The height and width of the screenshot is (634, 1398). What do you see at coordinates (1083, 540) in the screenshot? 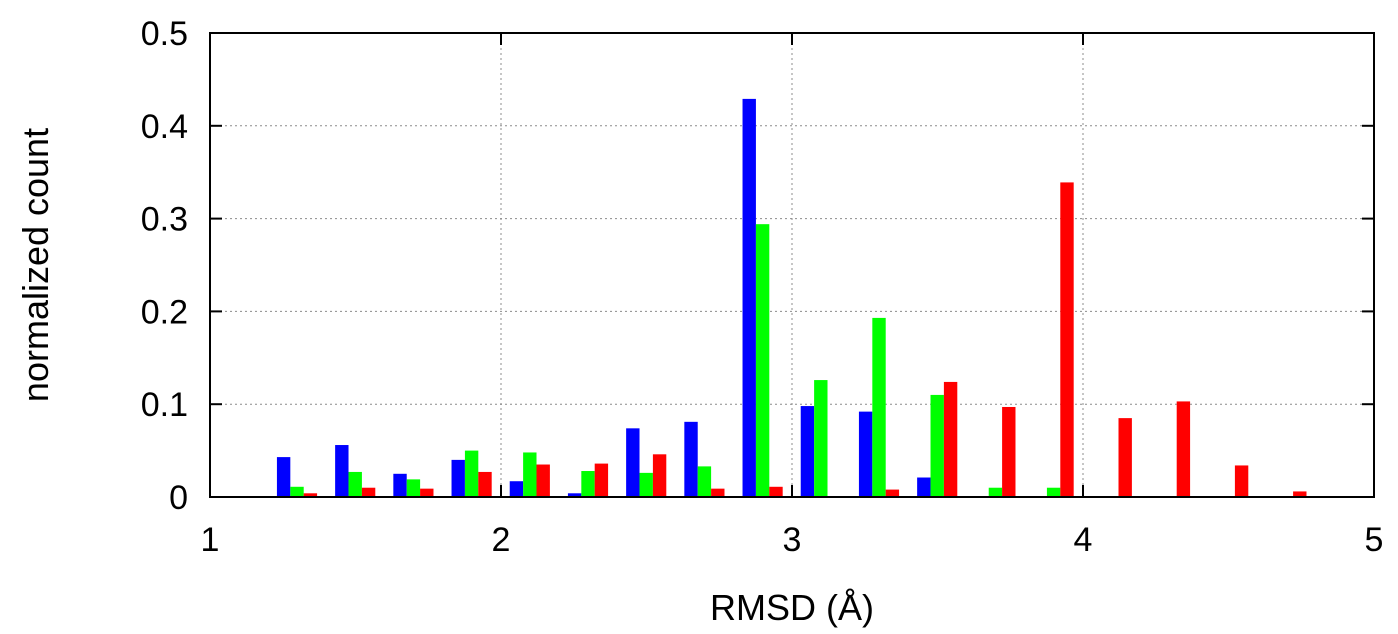
I see `x-tick-label: 4` at bounding box center [1083, 540].